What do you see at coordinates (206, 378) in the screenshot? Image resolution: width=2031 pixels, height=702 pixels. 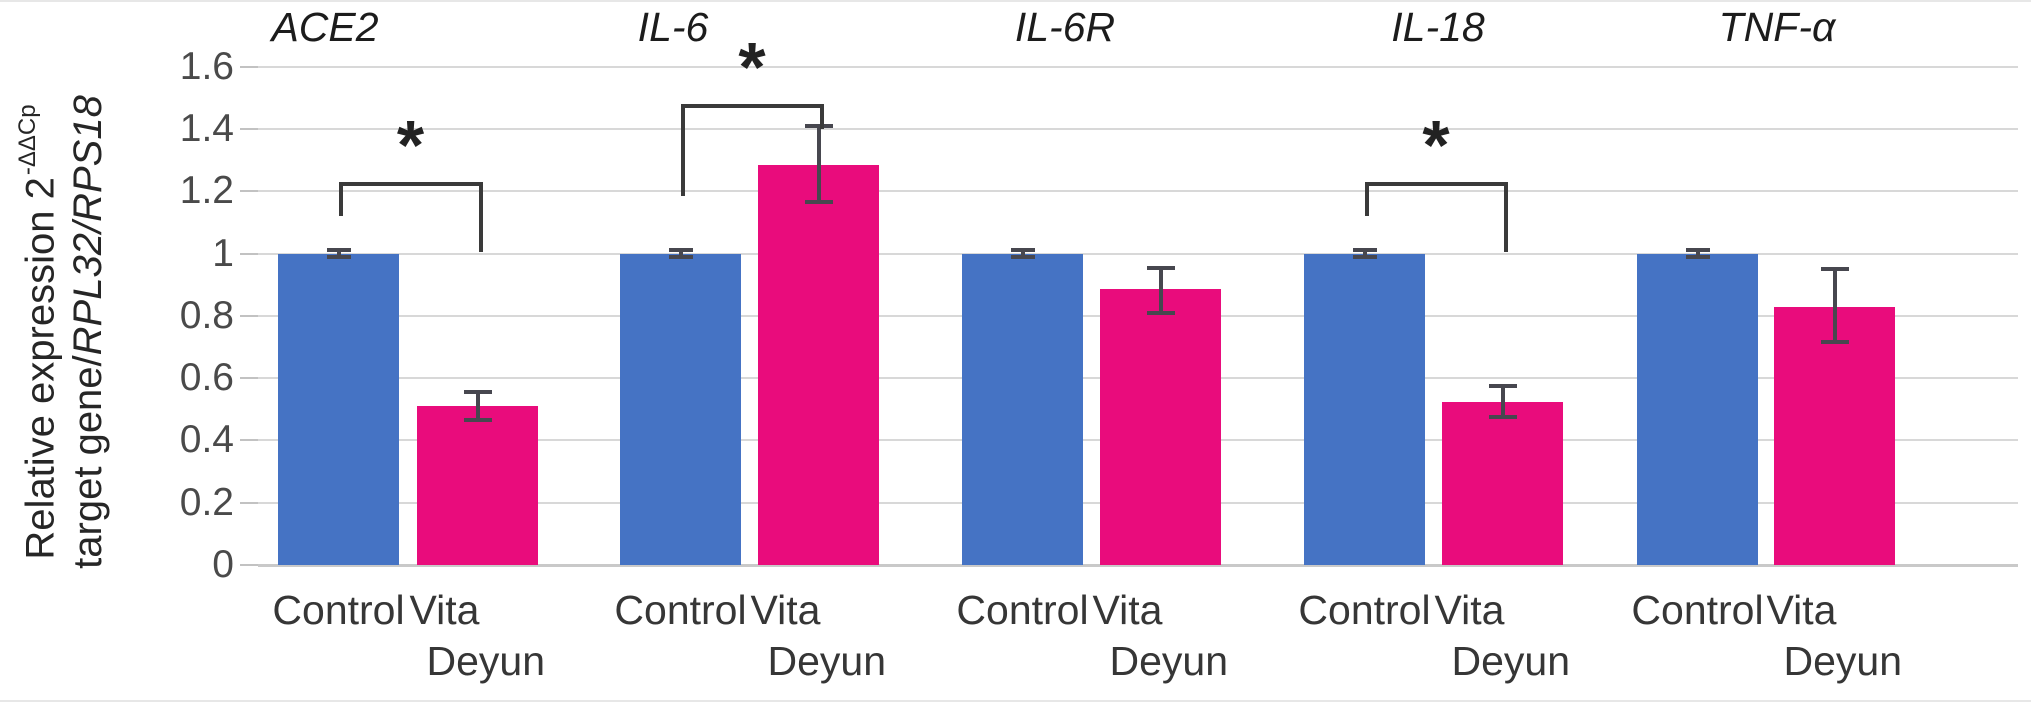 I see `y-tick-label-0.6: 0.6` at bounding box center [206, 378].